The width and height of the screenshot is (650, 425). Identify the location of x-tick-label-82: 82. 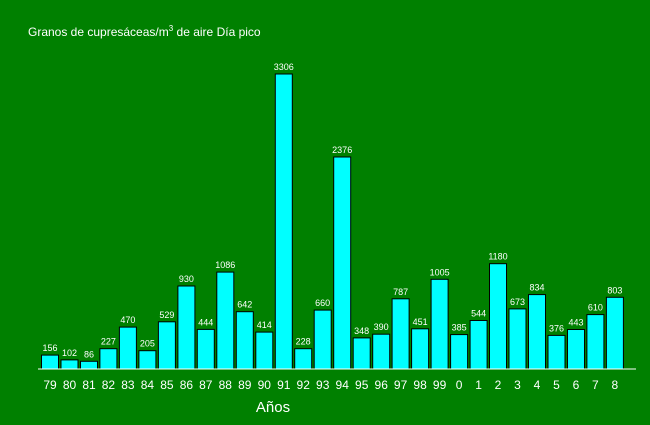
(109, 385).